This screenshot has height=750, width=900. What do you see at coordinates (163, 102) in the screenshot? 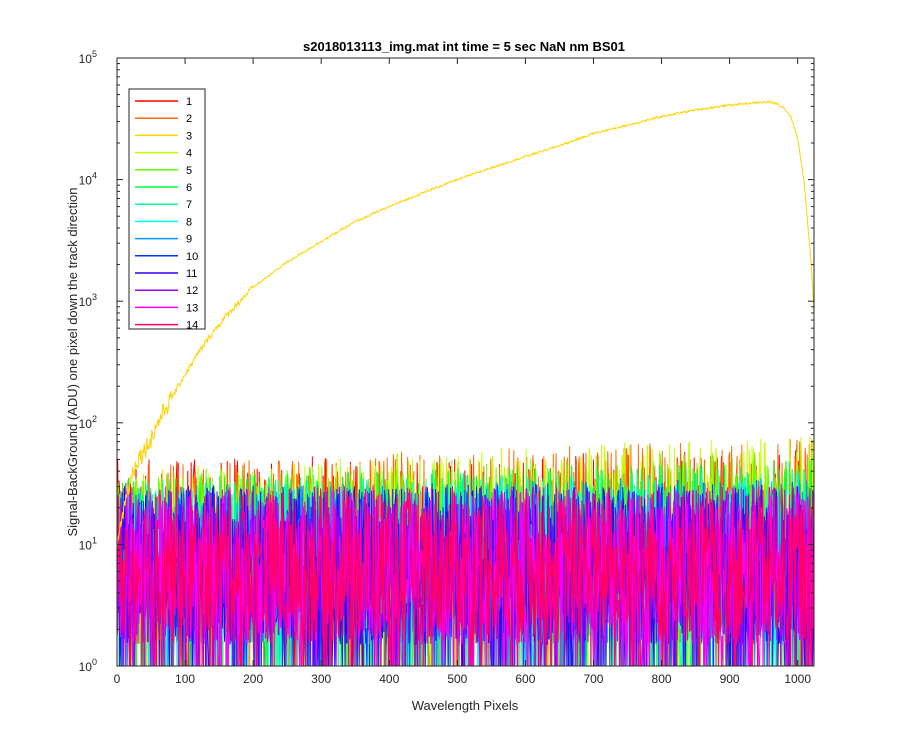
I see `legend-entry-1: 1` at bounding box center [163, 102].